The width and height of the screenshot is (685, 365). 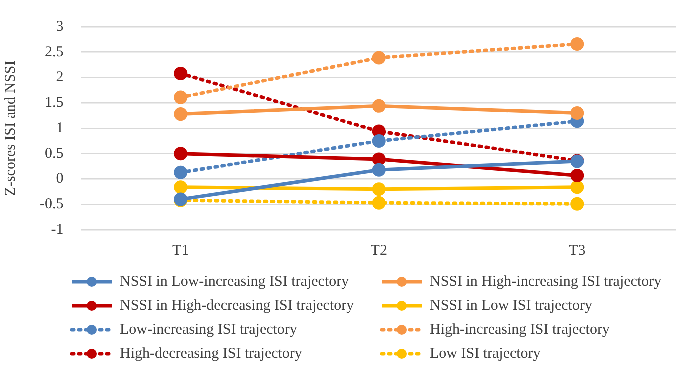 I want to click on y-tick-label: 2.5, so click(x=54, y=52).